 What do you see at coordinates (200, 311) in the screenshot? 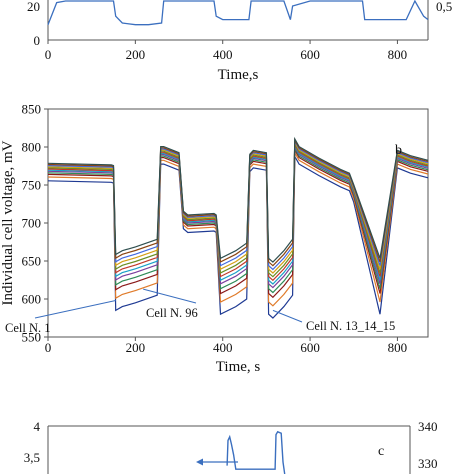
I see `panel-b-annotations: Cell N. 1 Cell N. 96 Cell N. 13_14_15` at bounding box center [200, 311].